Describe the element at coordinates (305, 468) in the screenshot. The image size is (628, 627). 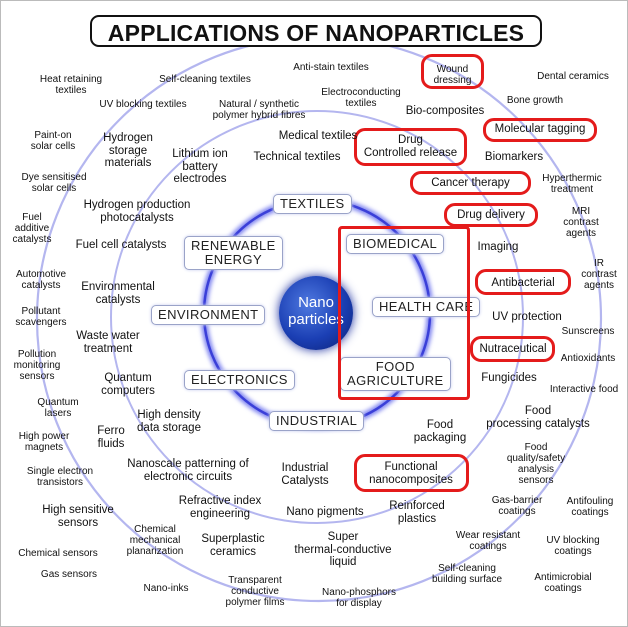
I see `line: Industrial` at that location.